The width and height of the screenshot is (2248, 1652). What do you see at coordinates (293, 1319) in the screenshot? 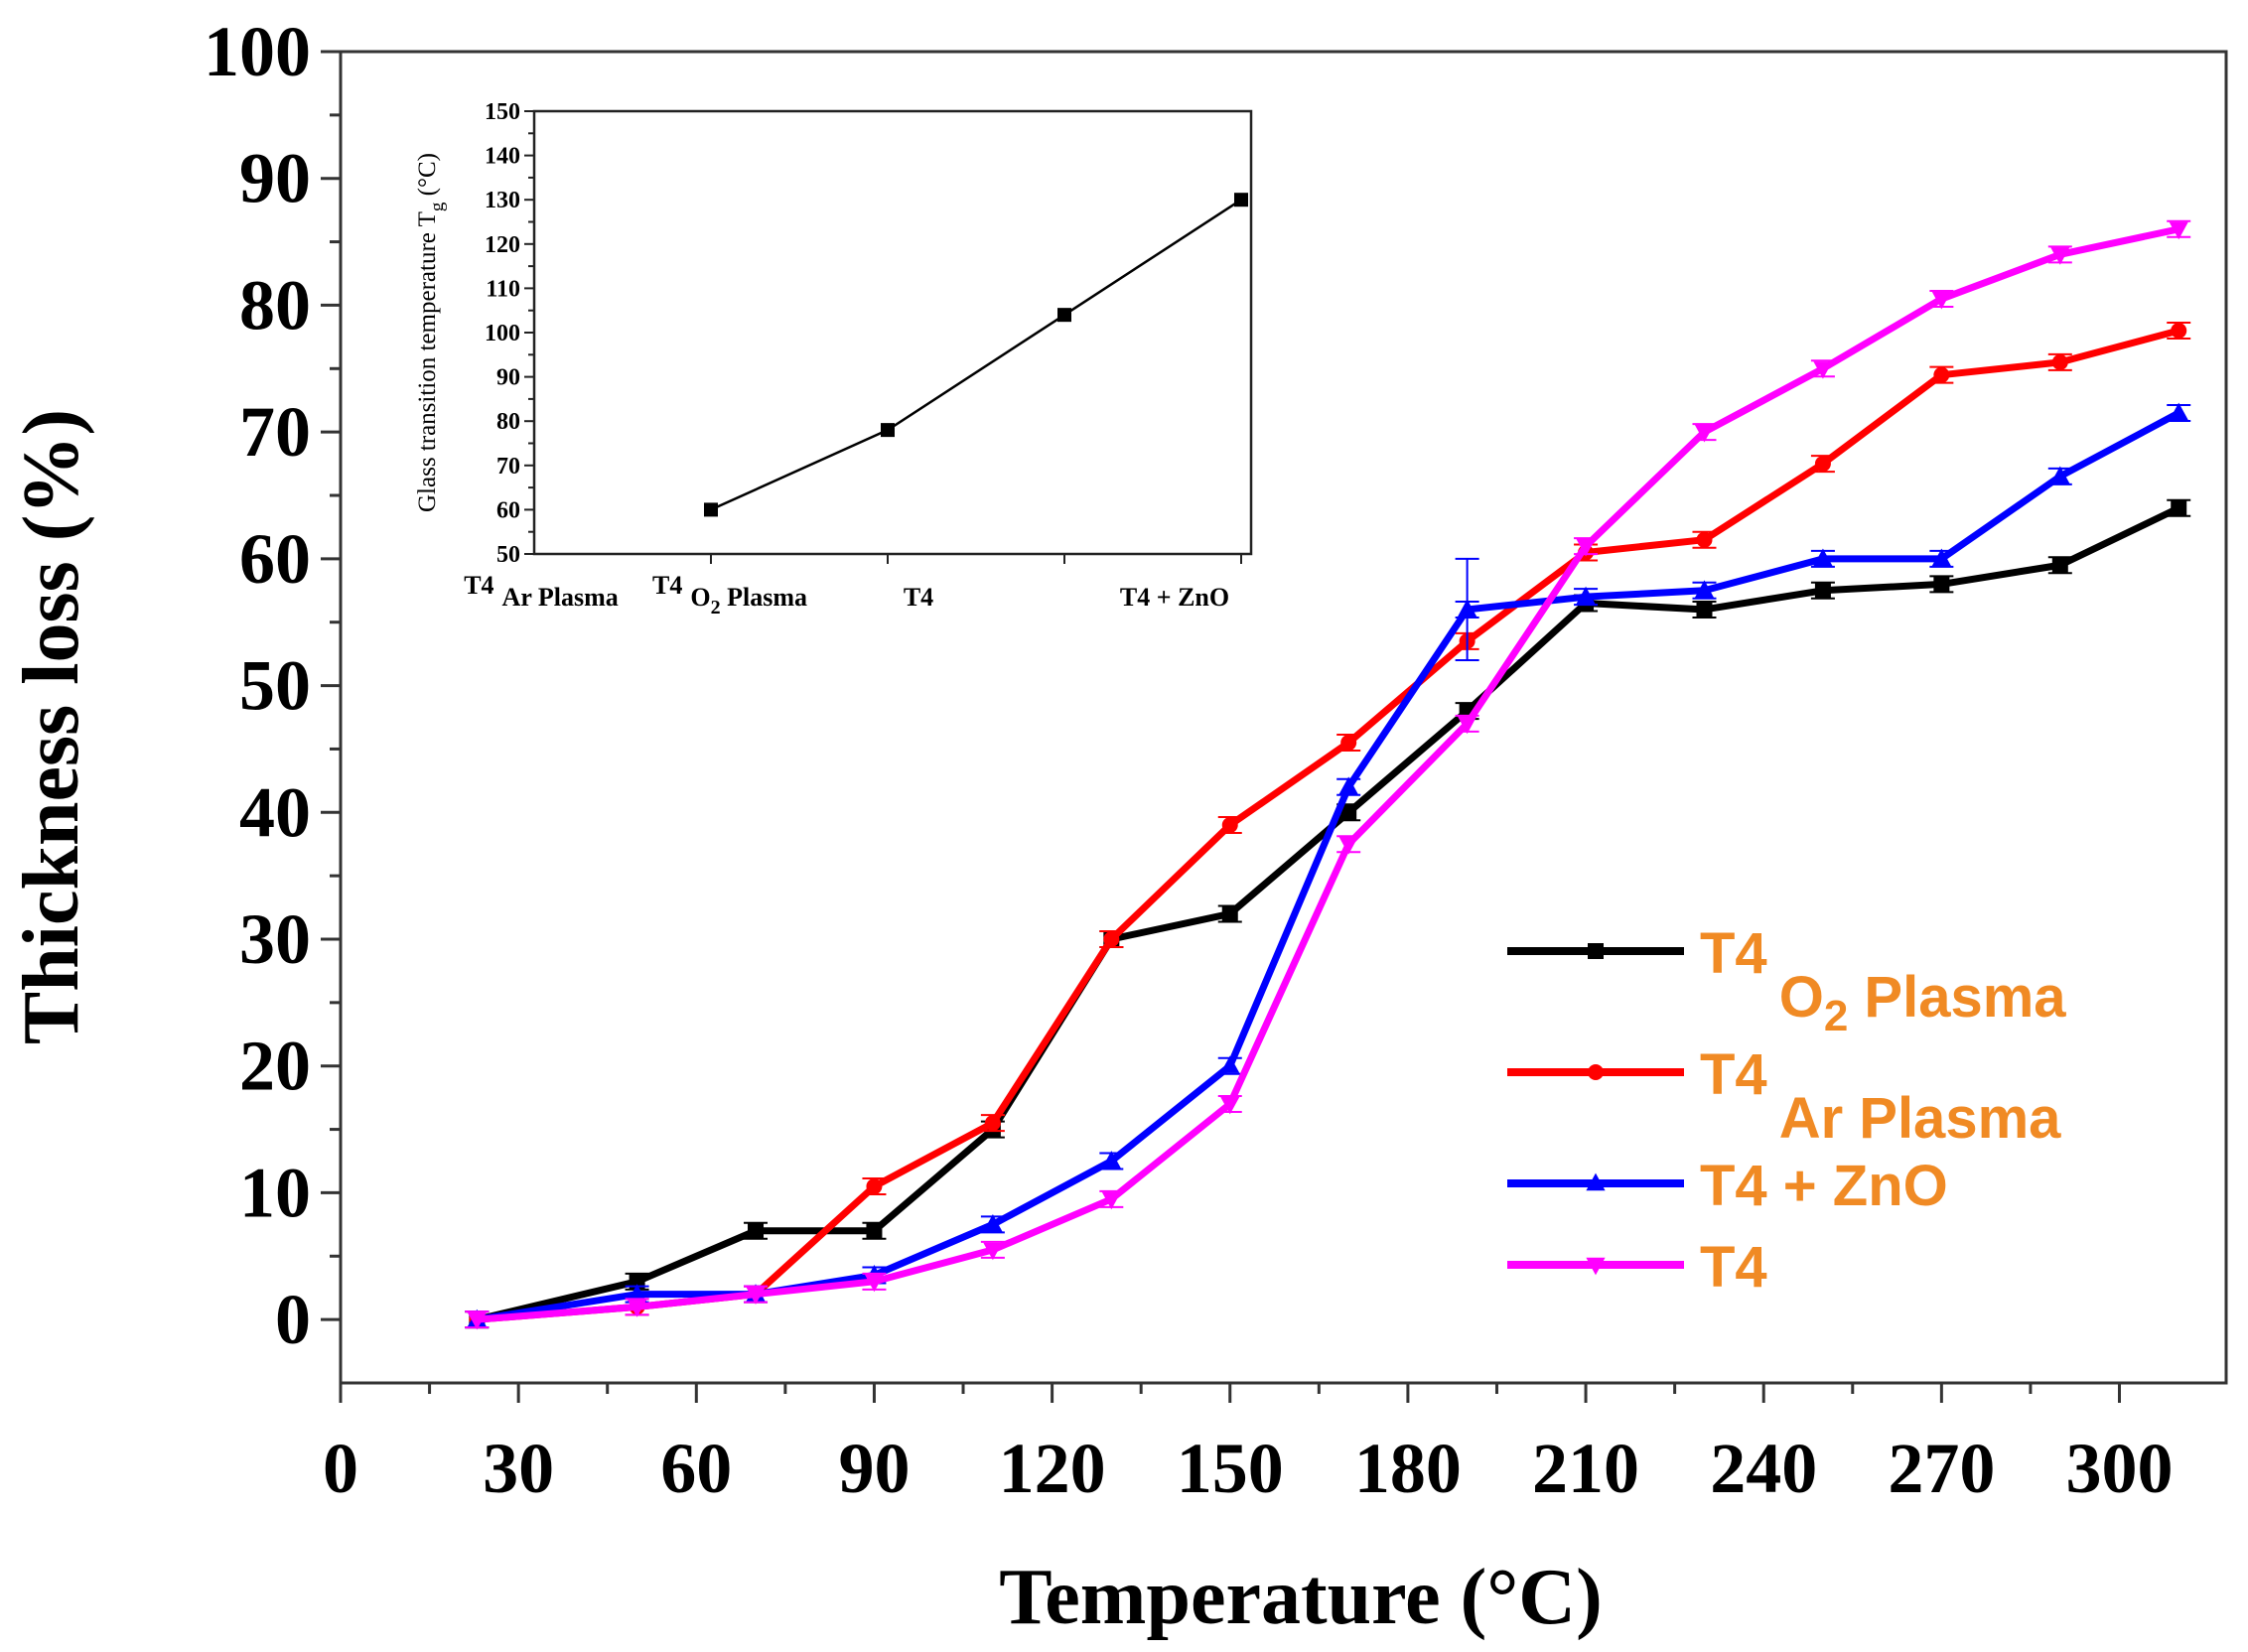
I see `y-tick-label: 0` at bounding box center [293, 1319].